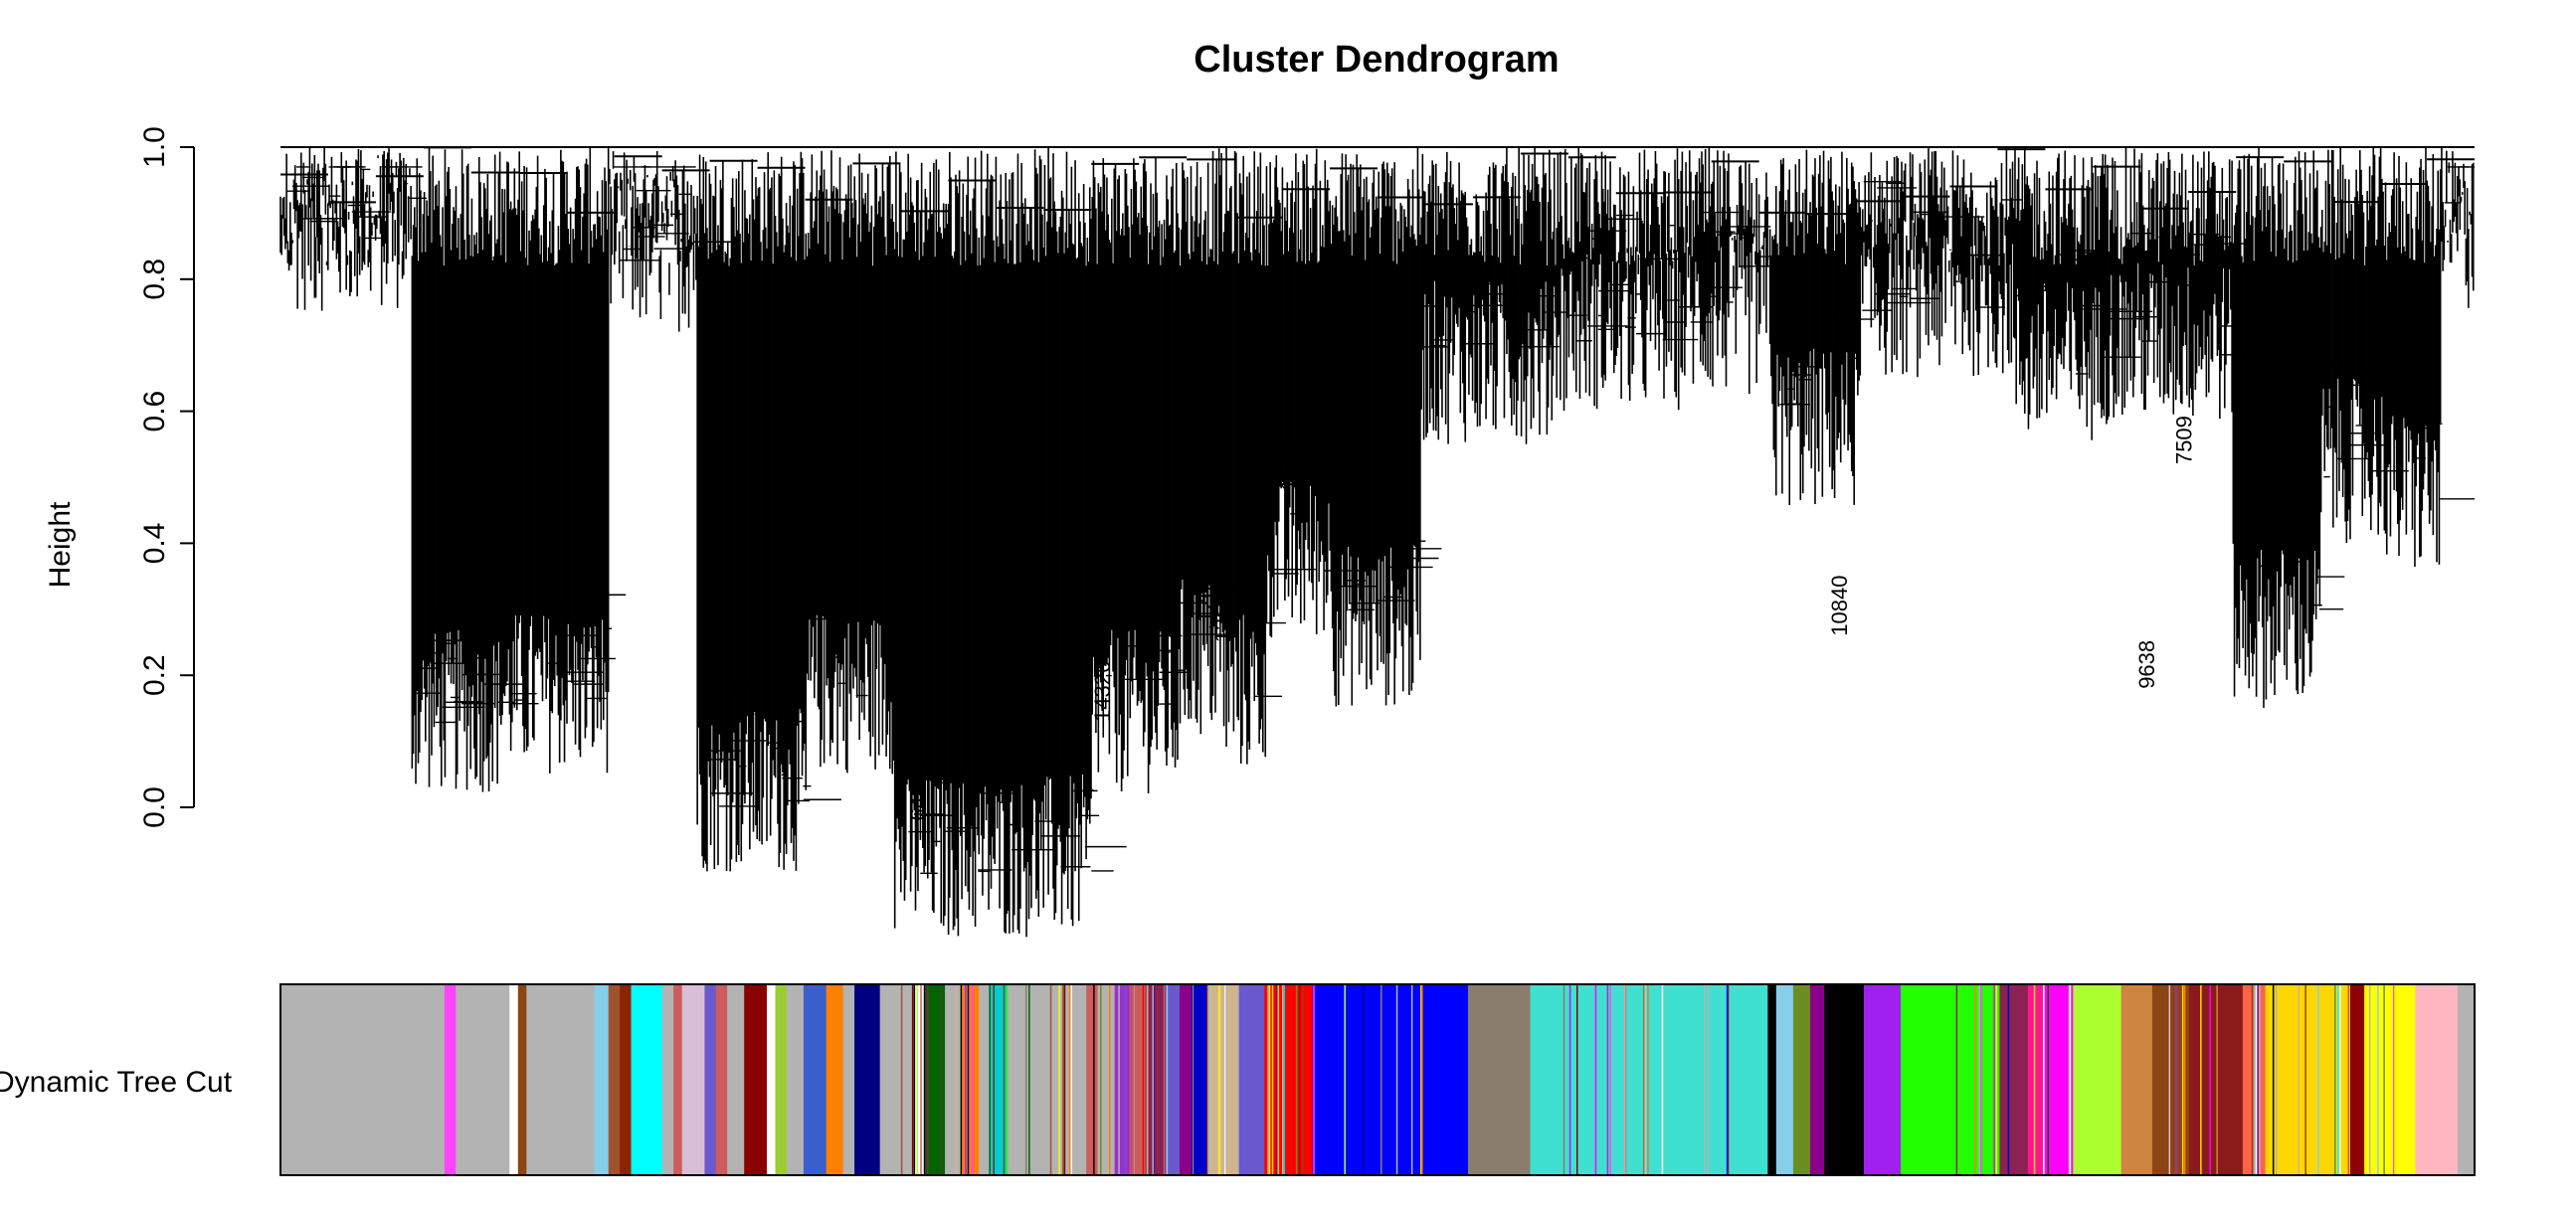 This screenshot has height=1211, width=2576. I want to click on leaf-label: 7509, so click(2183, 440).